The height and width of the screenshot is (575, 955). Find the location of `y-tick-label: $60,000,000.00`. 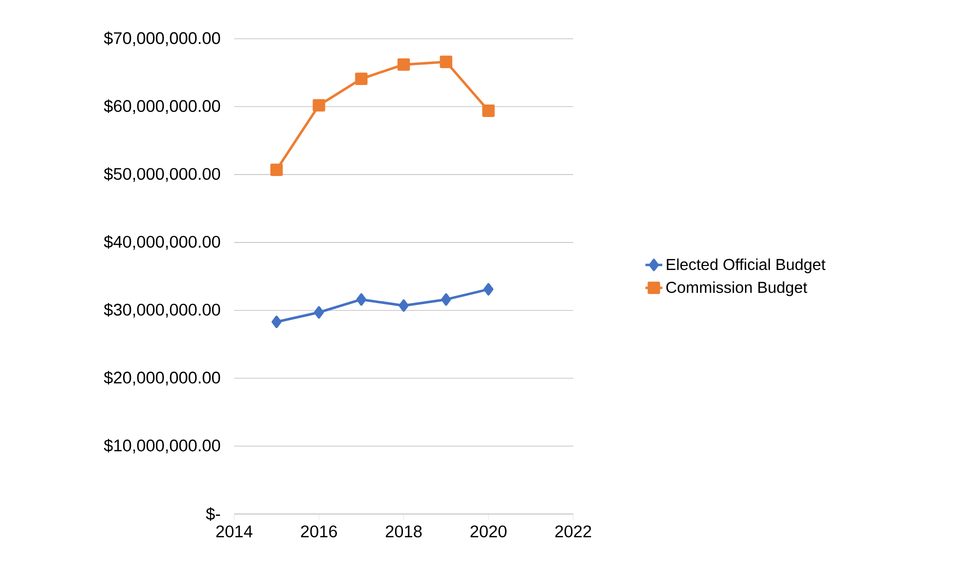

y-tick-label: $60,000,000.00 is located at coordinates (162, 107).